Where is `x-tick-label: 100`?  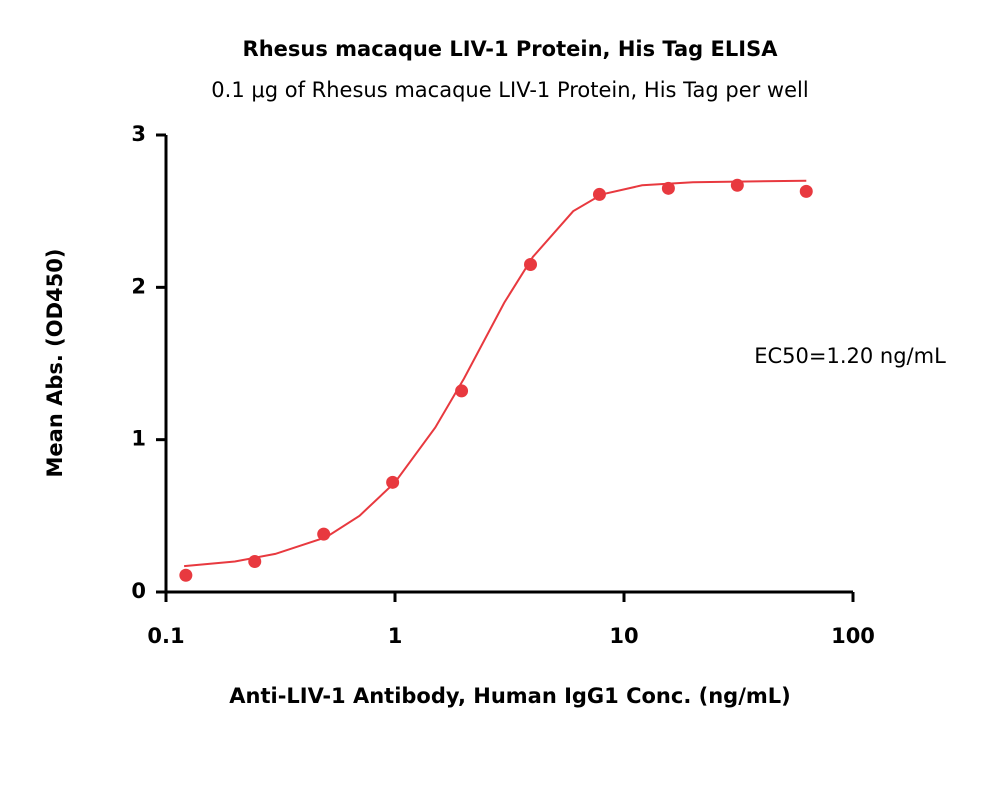
x-tick-label: 100 is located at coordinates (853, 636).